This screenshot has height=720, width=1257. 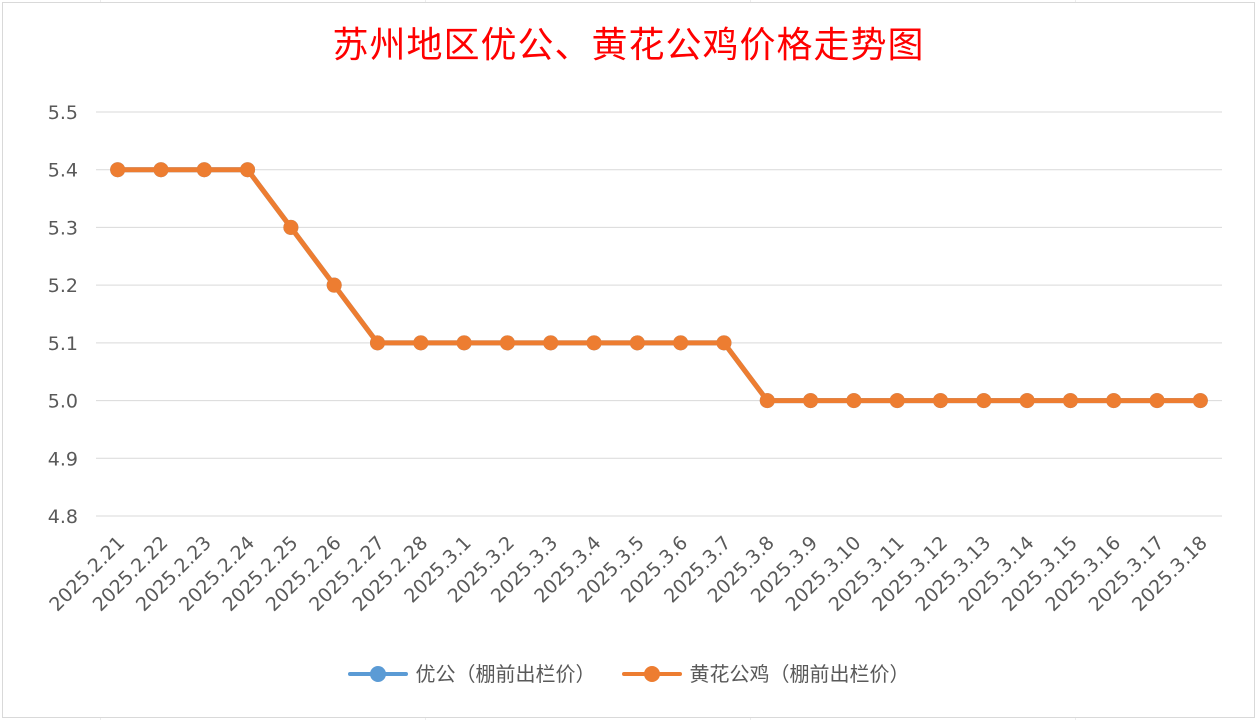 I want to click on y-tick-label: 5.2, so click(x=63, y=286).